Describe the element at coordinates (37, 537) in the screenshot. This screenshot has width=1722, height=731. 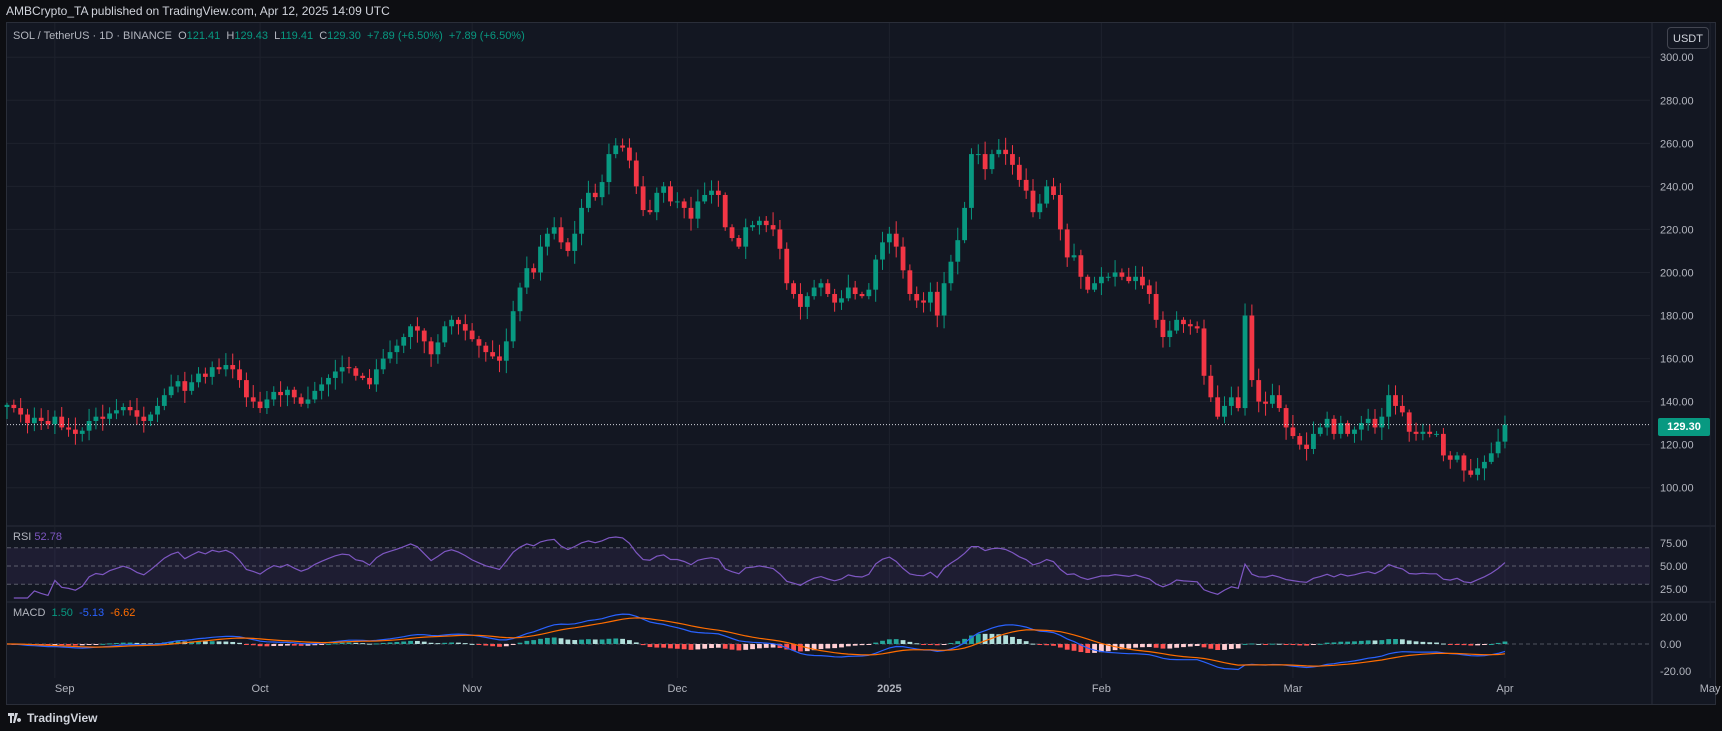
I see `rsi-legend: RSI 52.78` at that location.